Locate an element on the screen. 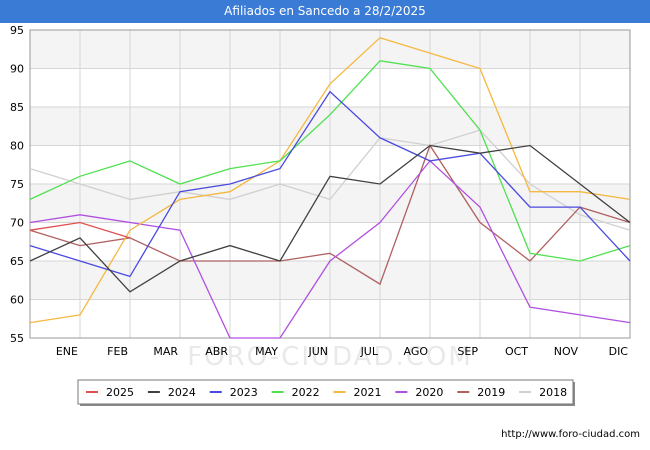  x-tick-label: MAY is located at coordinates (266, 351).